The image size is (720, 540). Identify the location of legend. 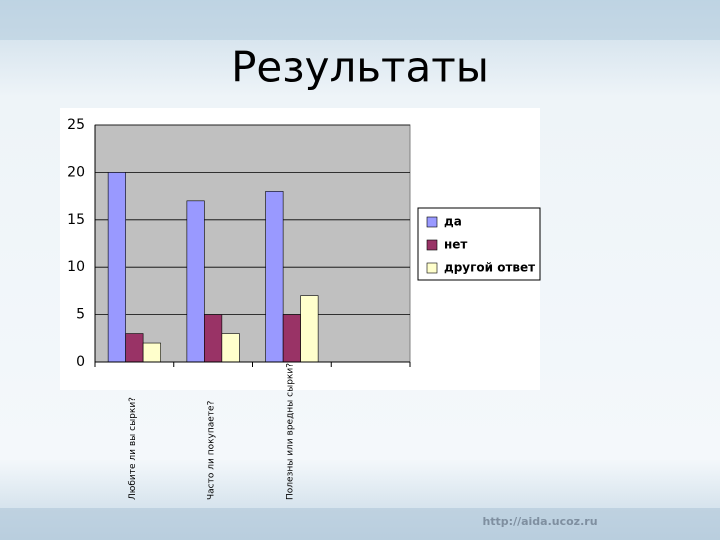
(479, 244).